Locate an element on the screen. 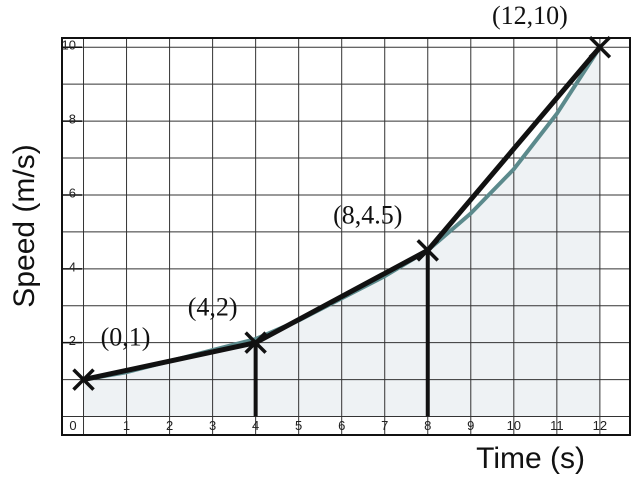 This screenshot has height=478, width=640. x-axis-label: Time (s) is located at coordinates (530, 458).